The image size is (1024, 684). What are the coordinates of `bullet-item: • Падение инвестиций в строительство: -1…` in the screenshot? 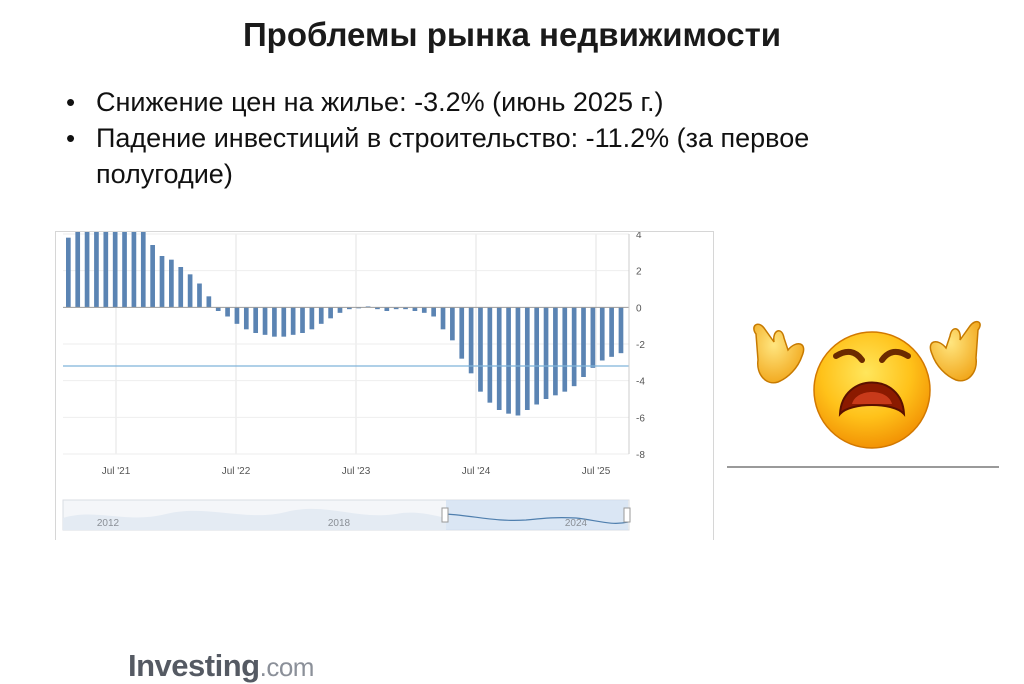 It's located at (504, 156).